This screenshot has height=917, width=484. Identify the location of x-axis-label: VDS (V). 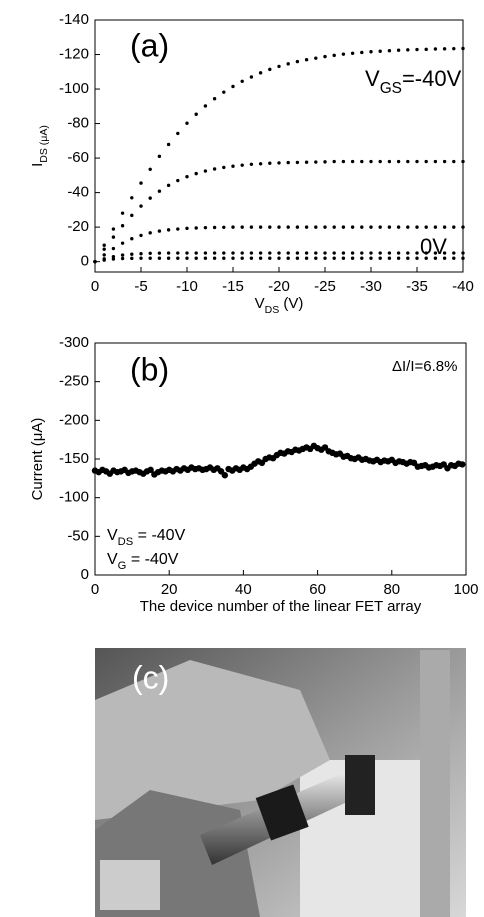
(279, 305).